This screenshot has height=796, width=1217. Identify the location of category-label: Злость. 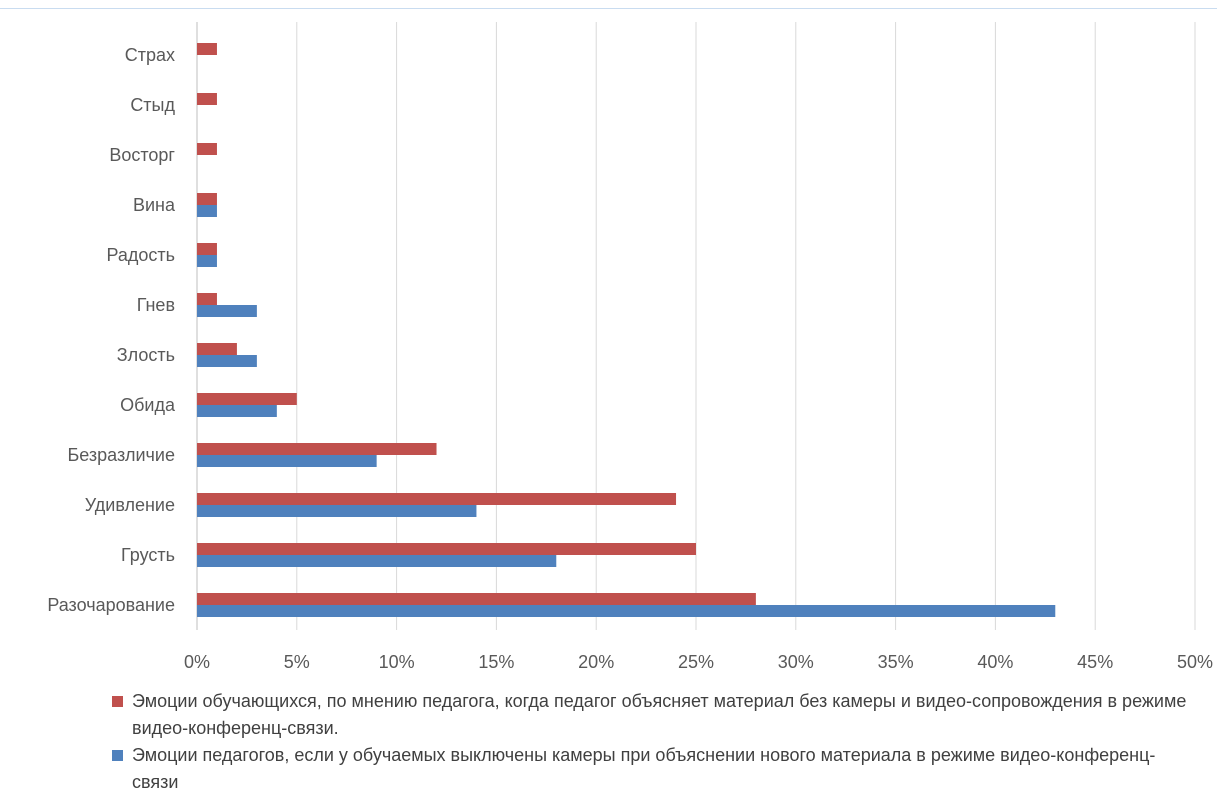
(146, 355).